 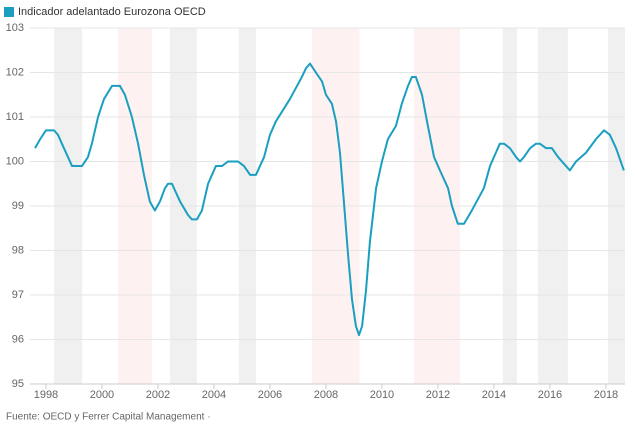 I want to click on x-tick-label: 2006, so click(x=270, y=395).